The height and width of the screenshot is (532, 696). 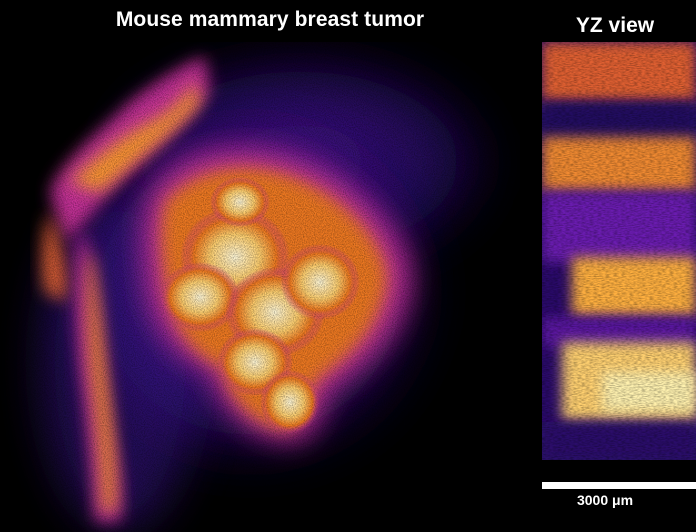 I want to click on main-title: Mouse mammary breast tumor, so click(x=270, y=19).